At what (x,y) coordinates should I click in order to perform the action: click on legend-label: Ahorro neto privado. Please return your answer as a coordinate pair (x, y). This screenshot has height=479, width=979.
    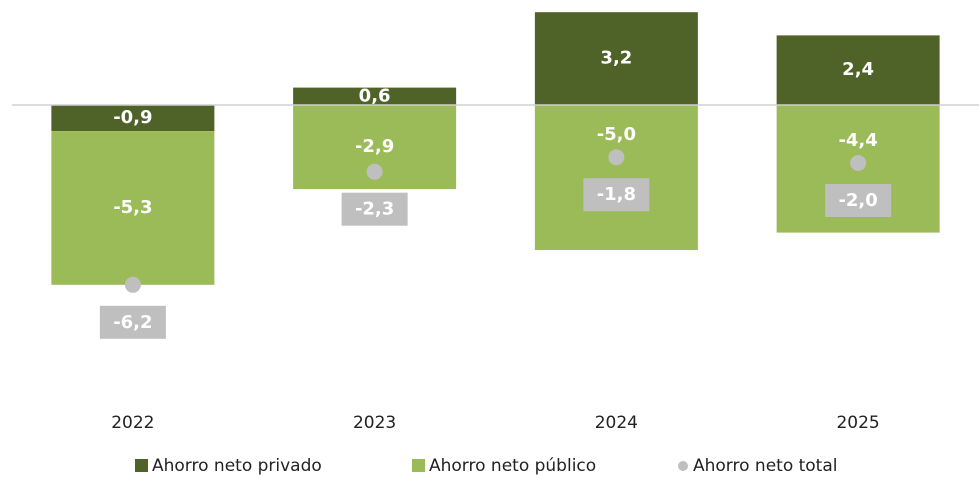
    Looking at the image, I should click on (237, 466).